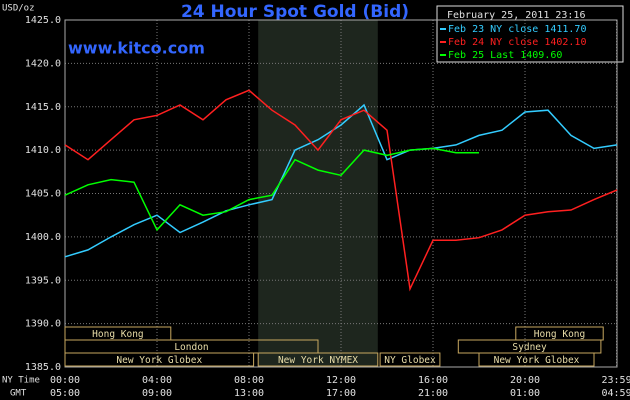 This screenshot has height=400, width=630. What do you see at coordinates (525, 393) in the screenshot?
I see `x2-tick-label: 01:00` at bounding box center [525, 393].